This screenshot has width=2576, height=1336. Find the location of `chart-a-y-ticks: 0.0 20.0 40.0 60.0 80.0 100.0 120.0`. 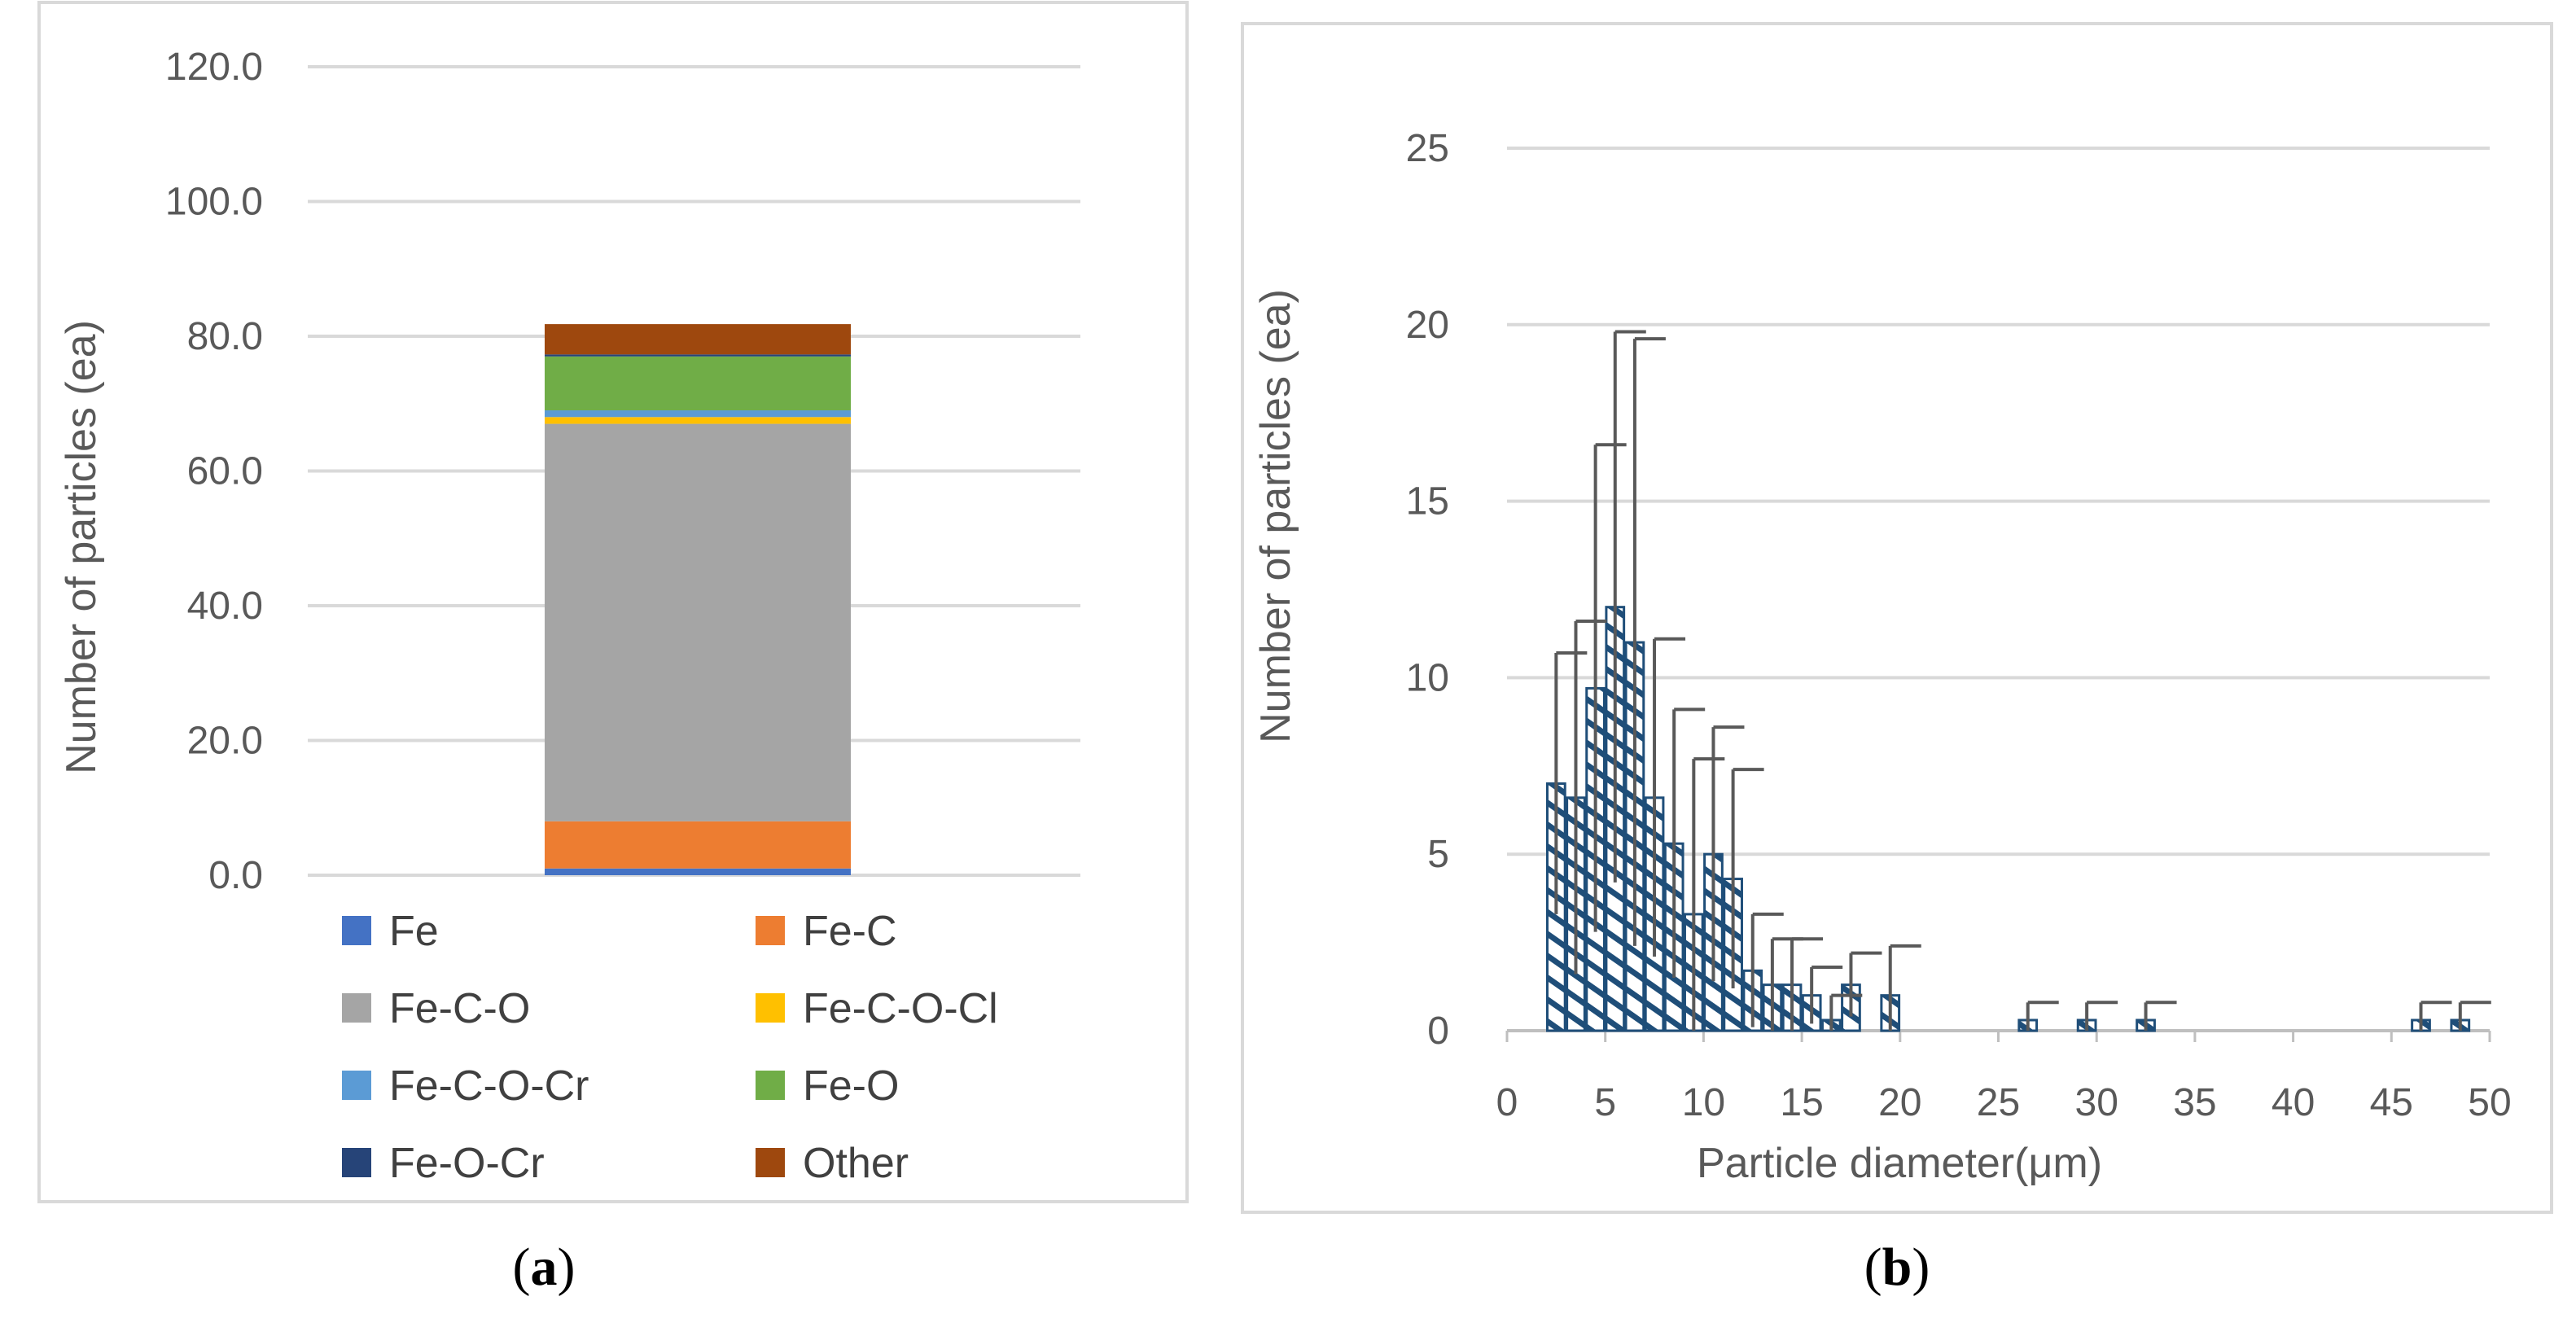

chart-a-y-ticks: 0.0 20.0 40.0 60.0 80.0 100.0 120.0 is located at coordinates (214, 471).